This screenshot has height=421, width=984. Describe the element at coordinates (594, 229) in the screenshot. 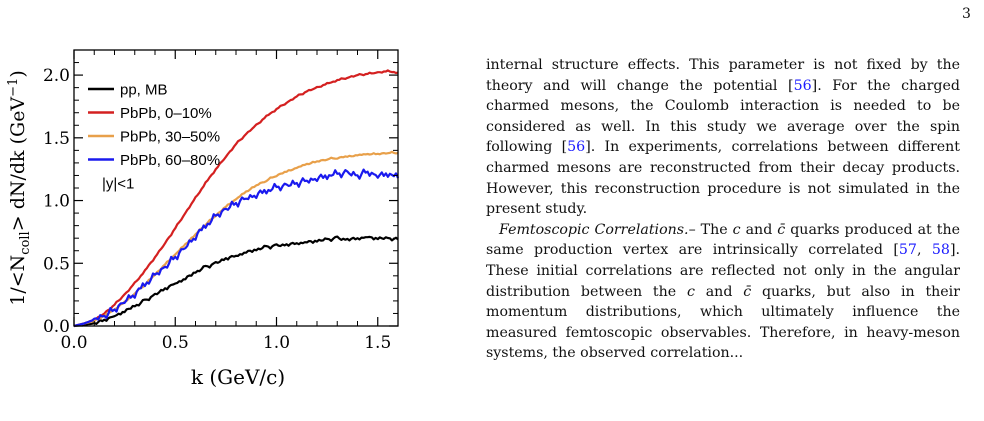

I see `section-heading-femtoscopic: Femtoscopic Correlations.` at that location.